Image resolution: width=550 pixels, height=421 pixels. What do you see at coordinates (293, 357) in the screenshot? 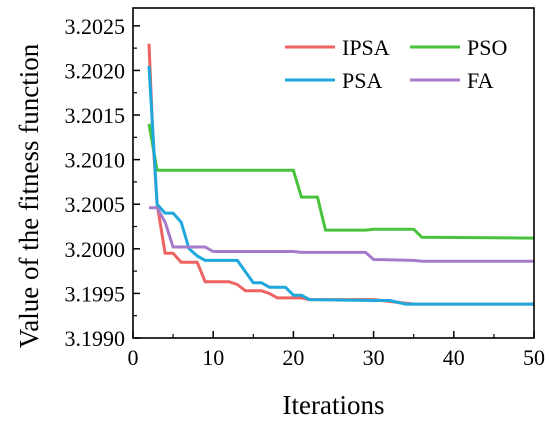
I see `x-tick-label: 20` at bounding box center [293, 357].